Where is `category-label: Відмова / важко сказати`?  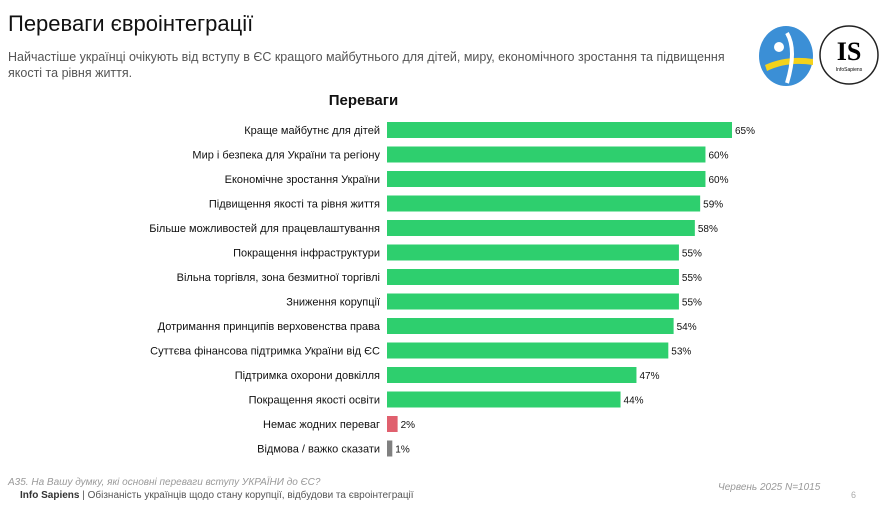 category-label: Відмова / важко сказати is located at coordinates (318, 450).